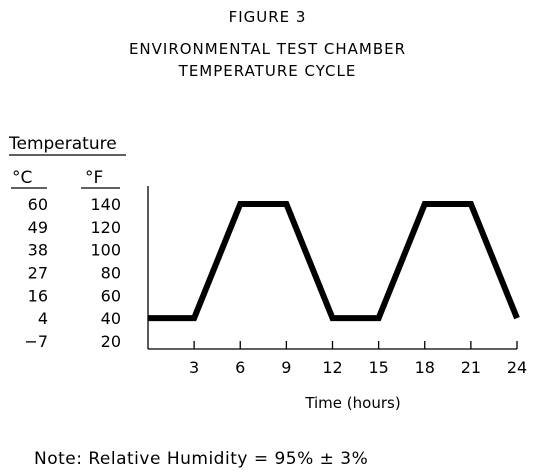 The image size is (535, 472). What do you see at coordinates (111, 341) in the screenshot?
I see `y-tick-label-fahrenheit: 20` at bounding box center [111, 341].